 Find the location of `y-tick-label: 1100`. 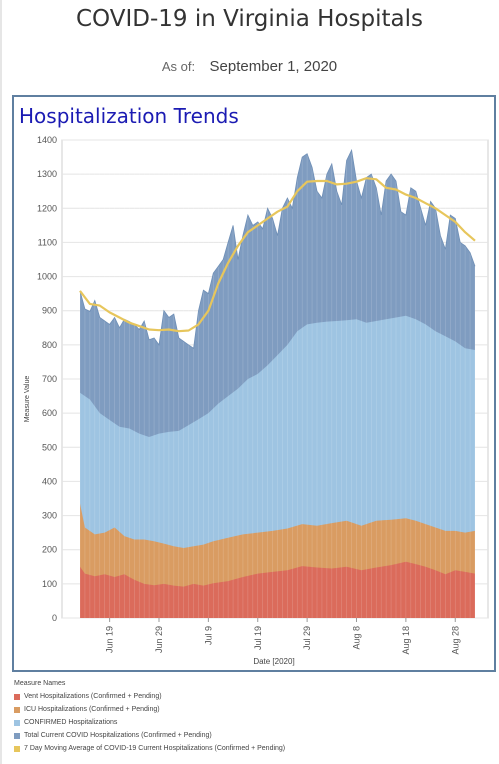

y-tick-label: 1100 is located at coordinates (47, 242).